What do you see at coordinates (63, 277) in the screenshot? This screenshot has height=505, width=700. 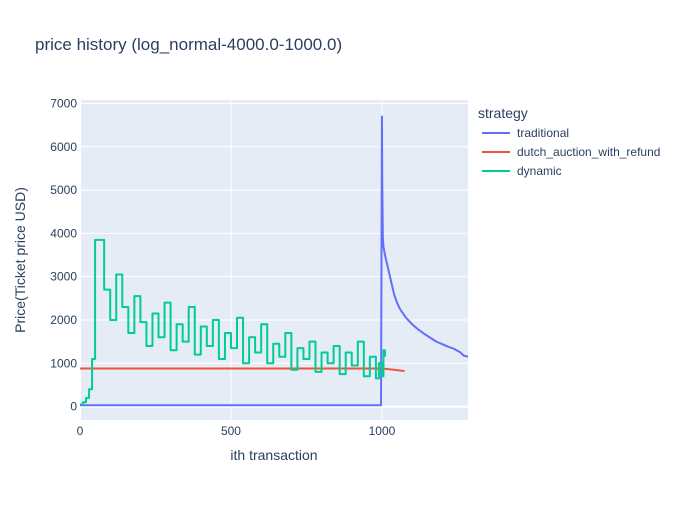 I see `y-tick-label: 3000` at bounding box center [63, 277].